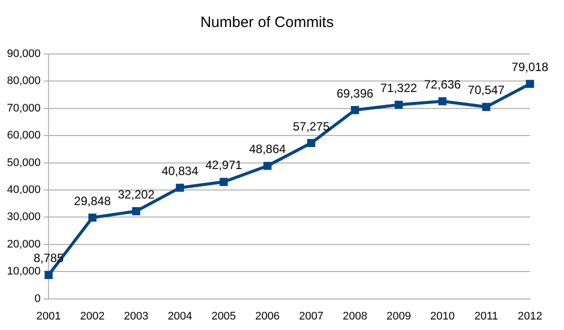 The width and height of the screenshot is (564, 330). What do you see at coordinates (92, 316) in the screenshot?
I see `x-tick-label: 2002` at bounding box center [92, 316].